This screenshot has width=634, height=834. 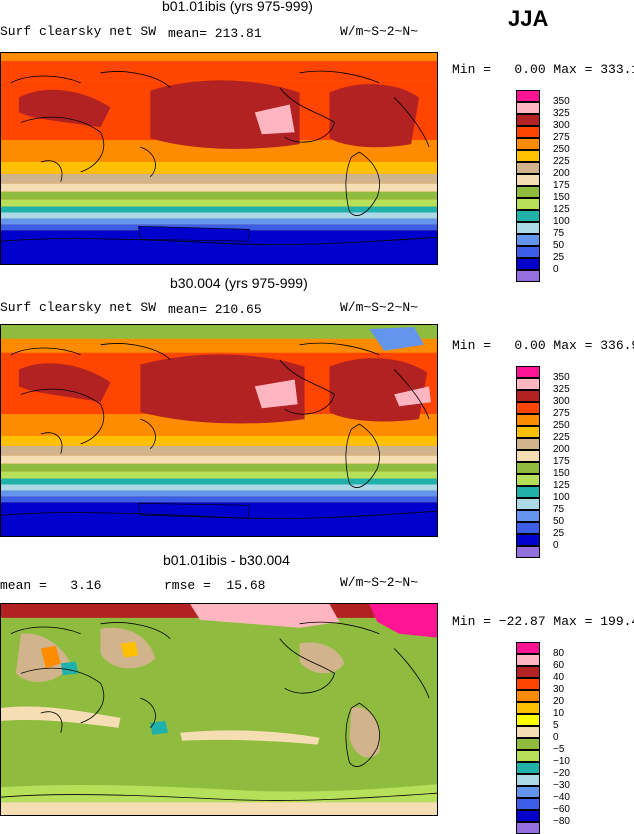 I want to click on panel2-swatch-below, so click(x=528, y=552).